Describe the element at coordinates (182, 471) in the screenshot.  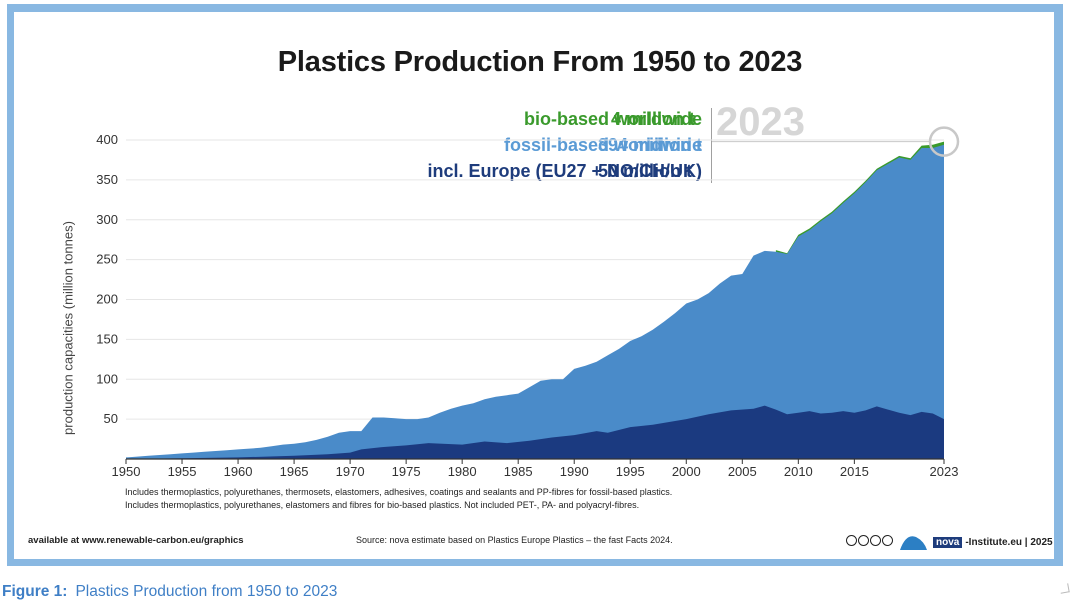
I see `x-tick-label: 1955` at that location.